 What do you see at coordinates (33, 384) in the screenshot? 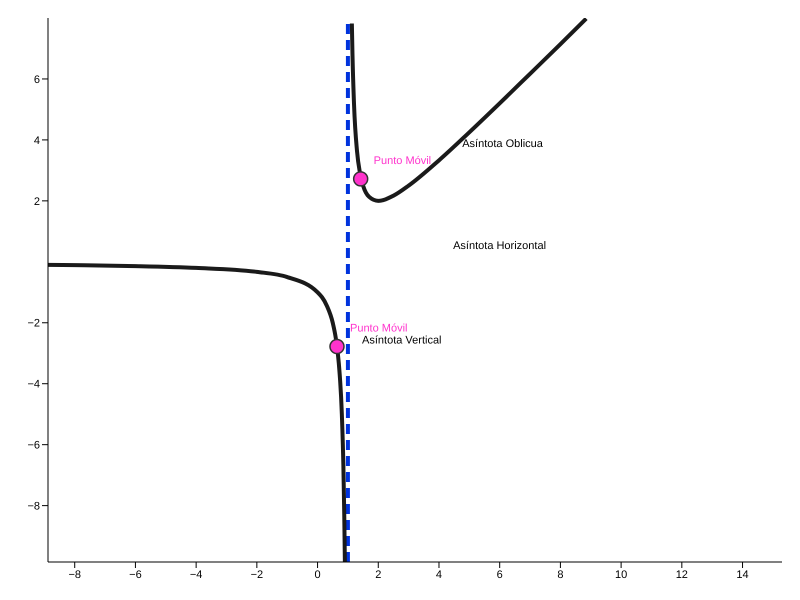
I see `y-tick-label: −4` at bounding box center [33, 384].